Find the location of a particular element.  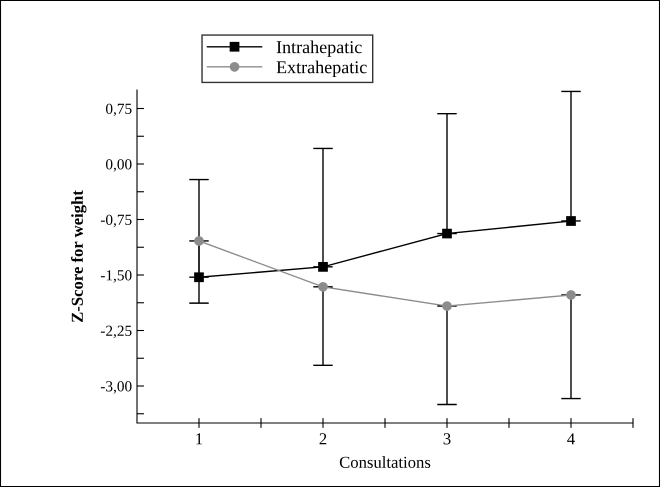

x-tick-label: 4 is located at coordinates (571, 438).